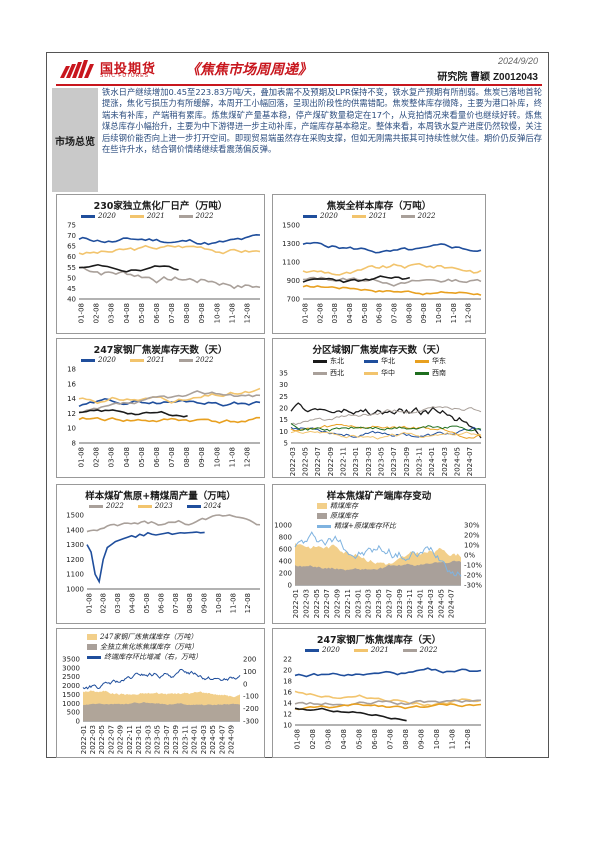  Describe the element at coordinates (299, 85) in the screenshot. I see `header-divider` at that location.